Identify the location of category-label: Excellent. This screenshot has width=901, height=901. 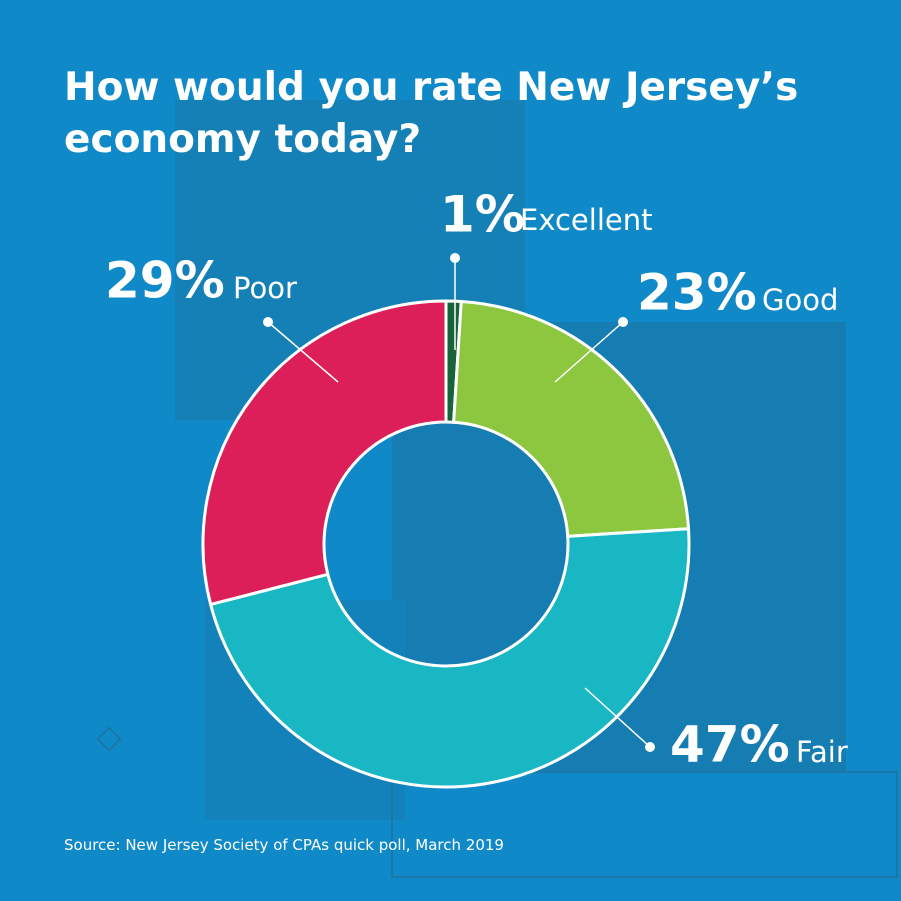
(586, 220).